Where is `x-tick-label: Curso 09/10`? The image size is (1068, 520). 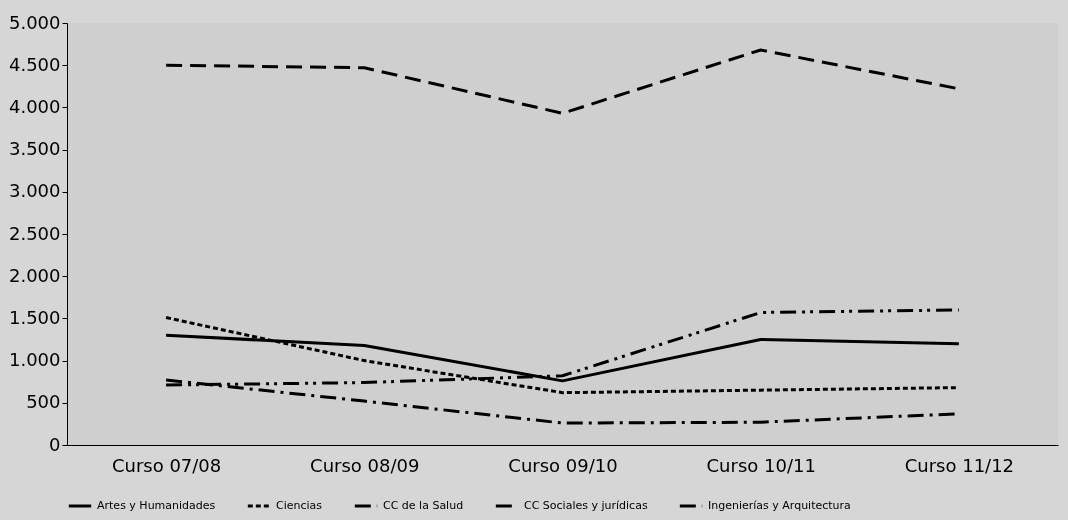 x-tick-label: Curso 09/10 is located at coordinates (563, 465).